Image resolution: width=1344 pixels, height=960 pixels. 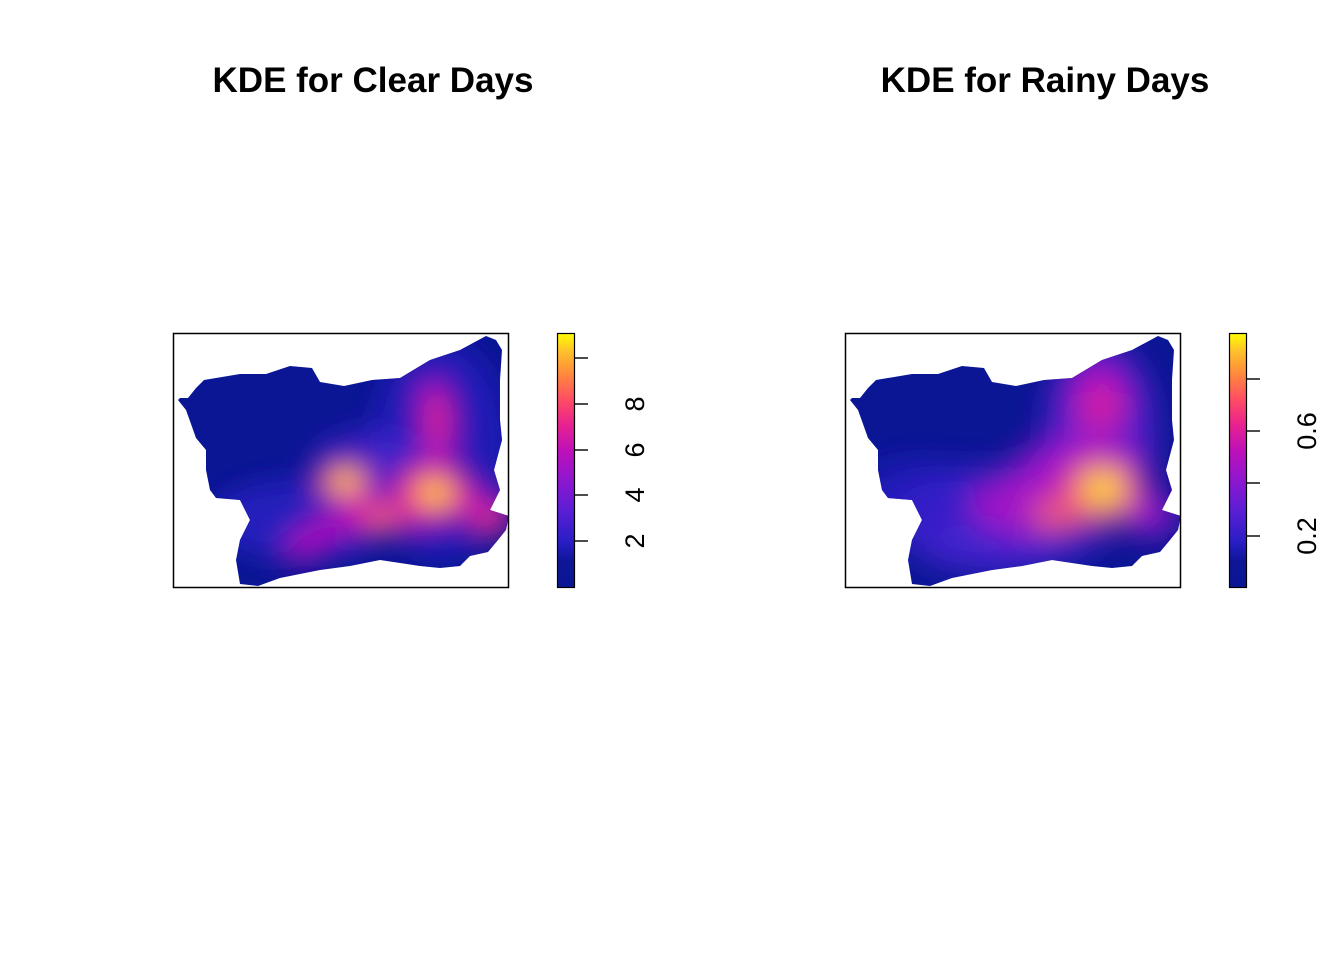 I want to click on colorbar: 2 4 6 8, so click(x=603, y=460).